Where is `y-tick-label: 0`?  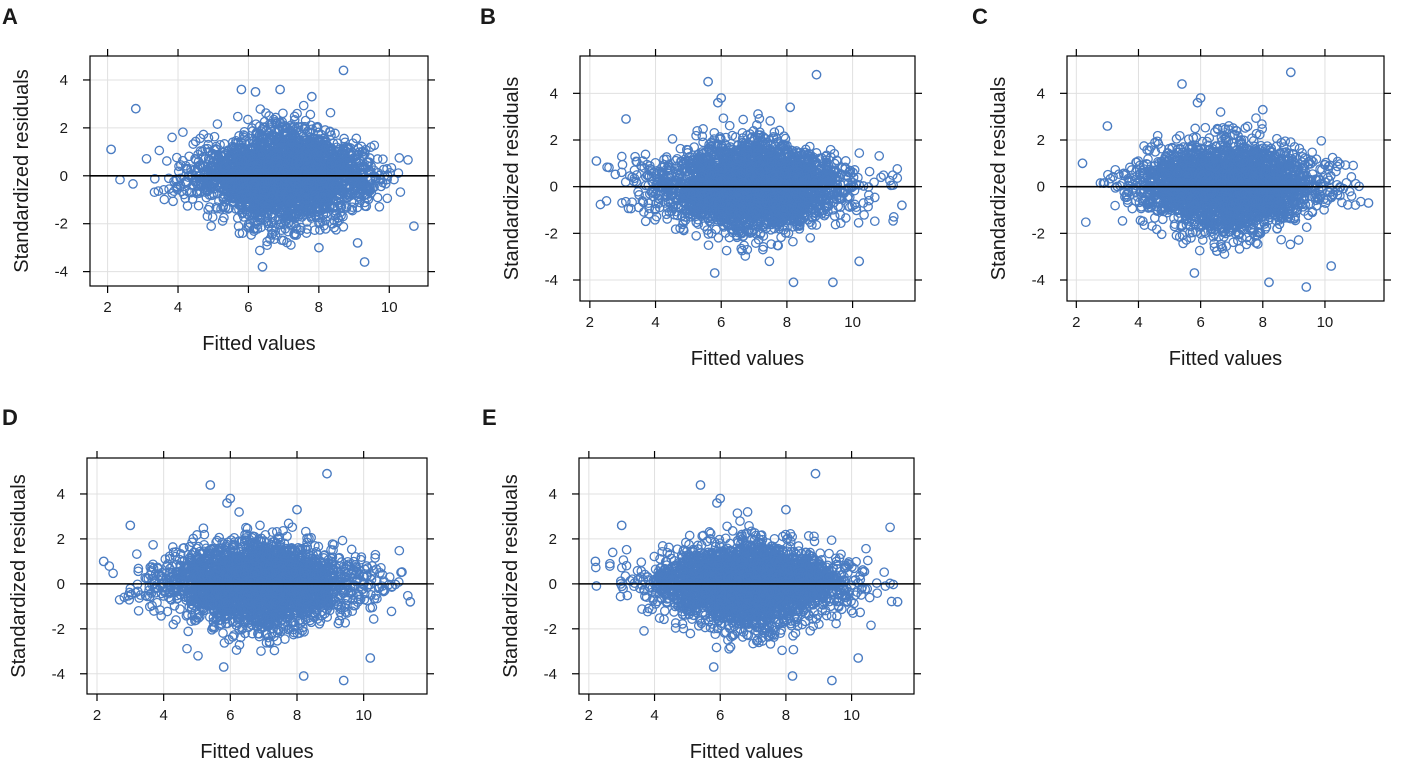 y-tick-label: 0 is located at coordinates (64, 176).